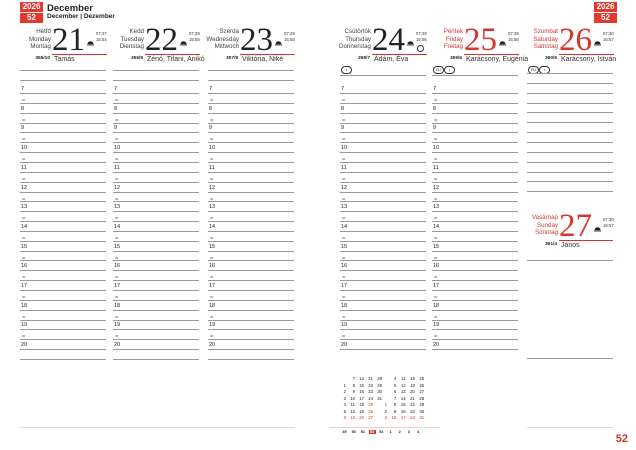 Image resolution: width=636 pixels, height=450 pixels. Describe the element at coordinates (418, 432) in the screenshot. I see `week-number-link: 4` at that location.